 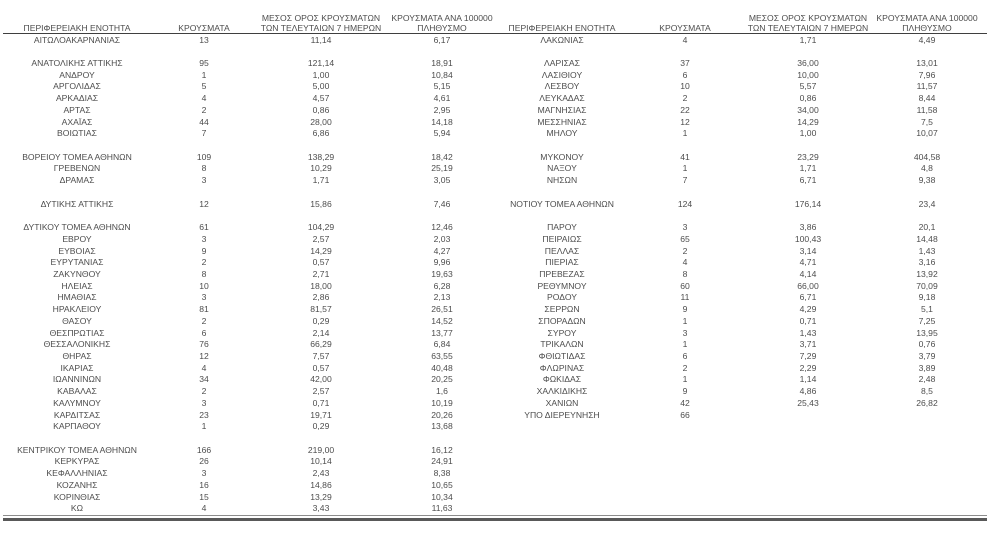 What do you see at coordinates (495, 438) in the screenshot?
I see `table-row` at bounding box center [495, 438].